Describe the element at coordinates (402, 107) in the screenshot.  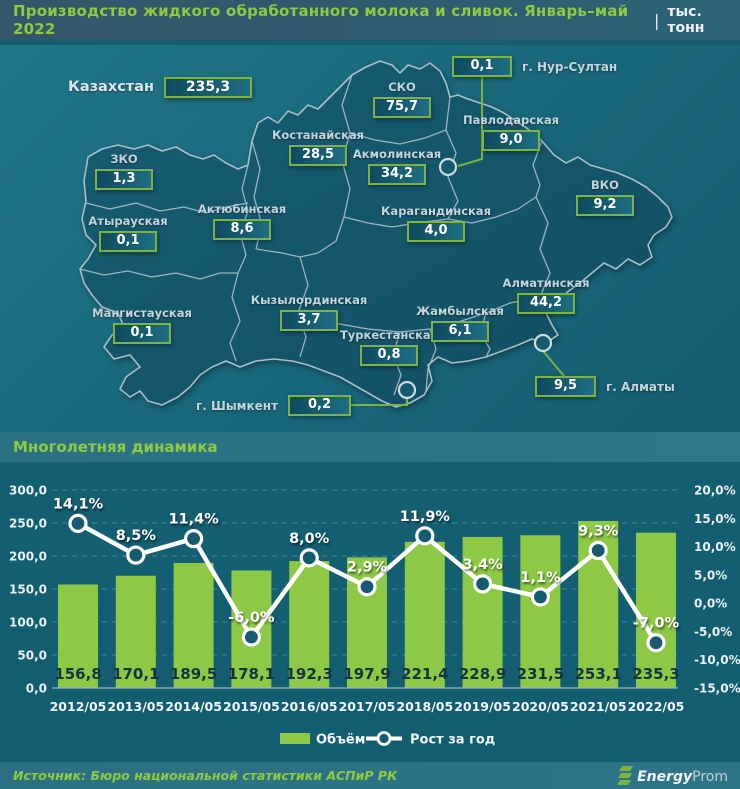
I see `value-box: 75,7` at that location.